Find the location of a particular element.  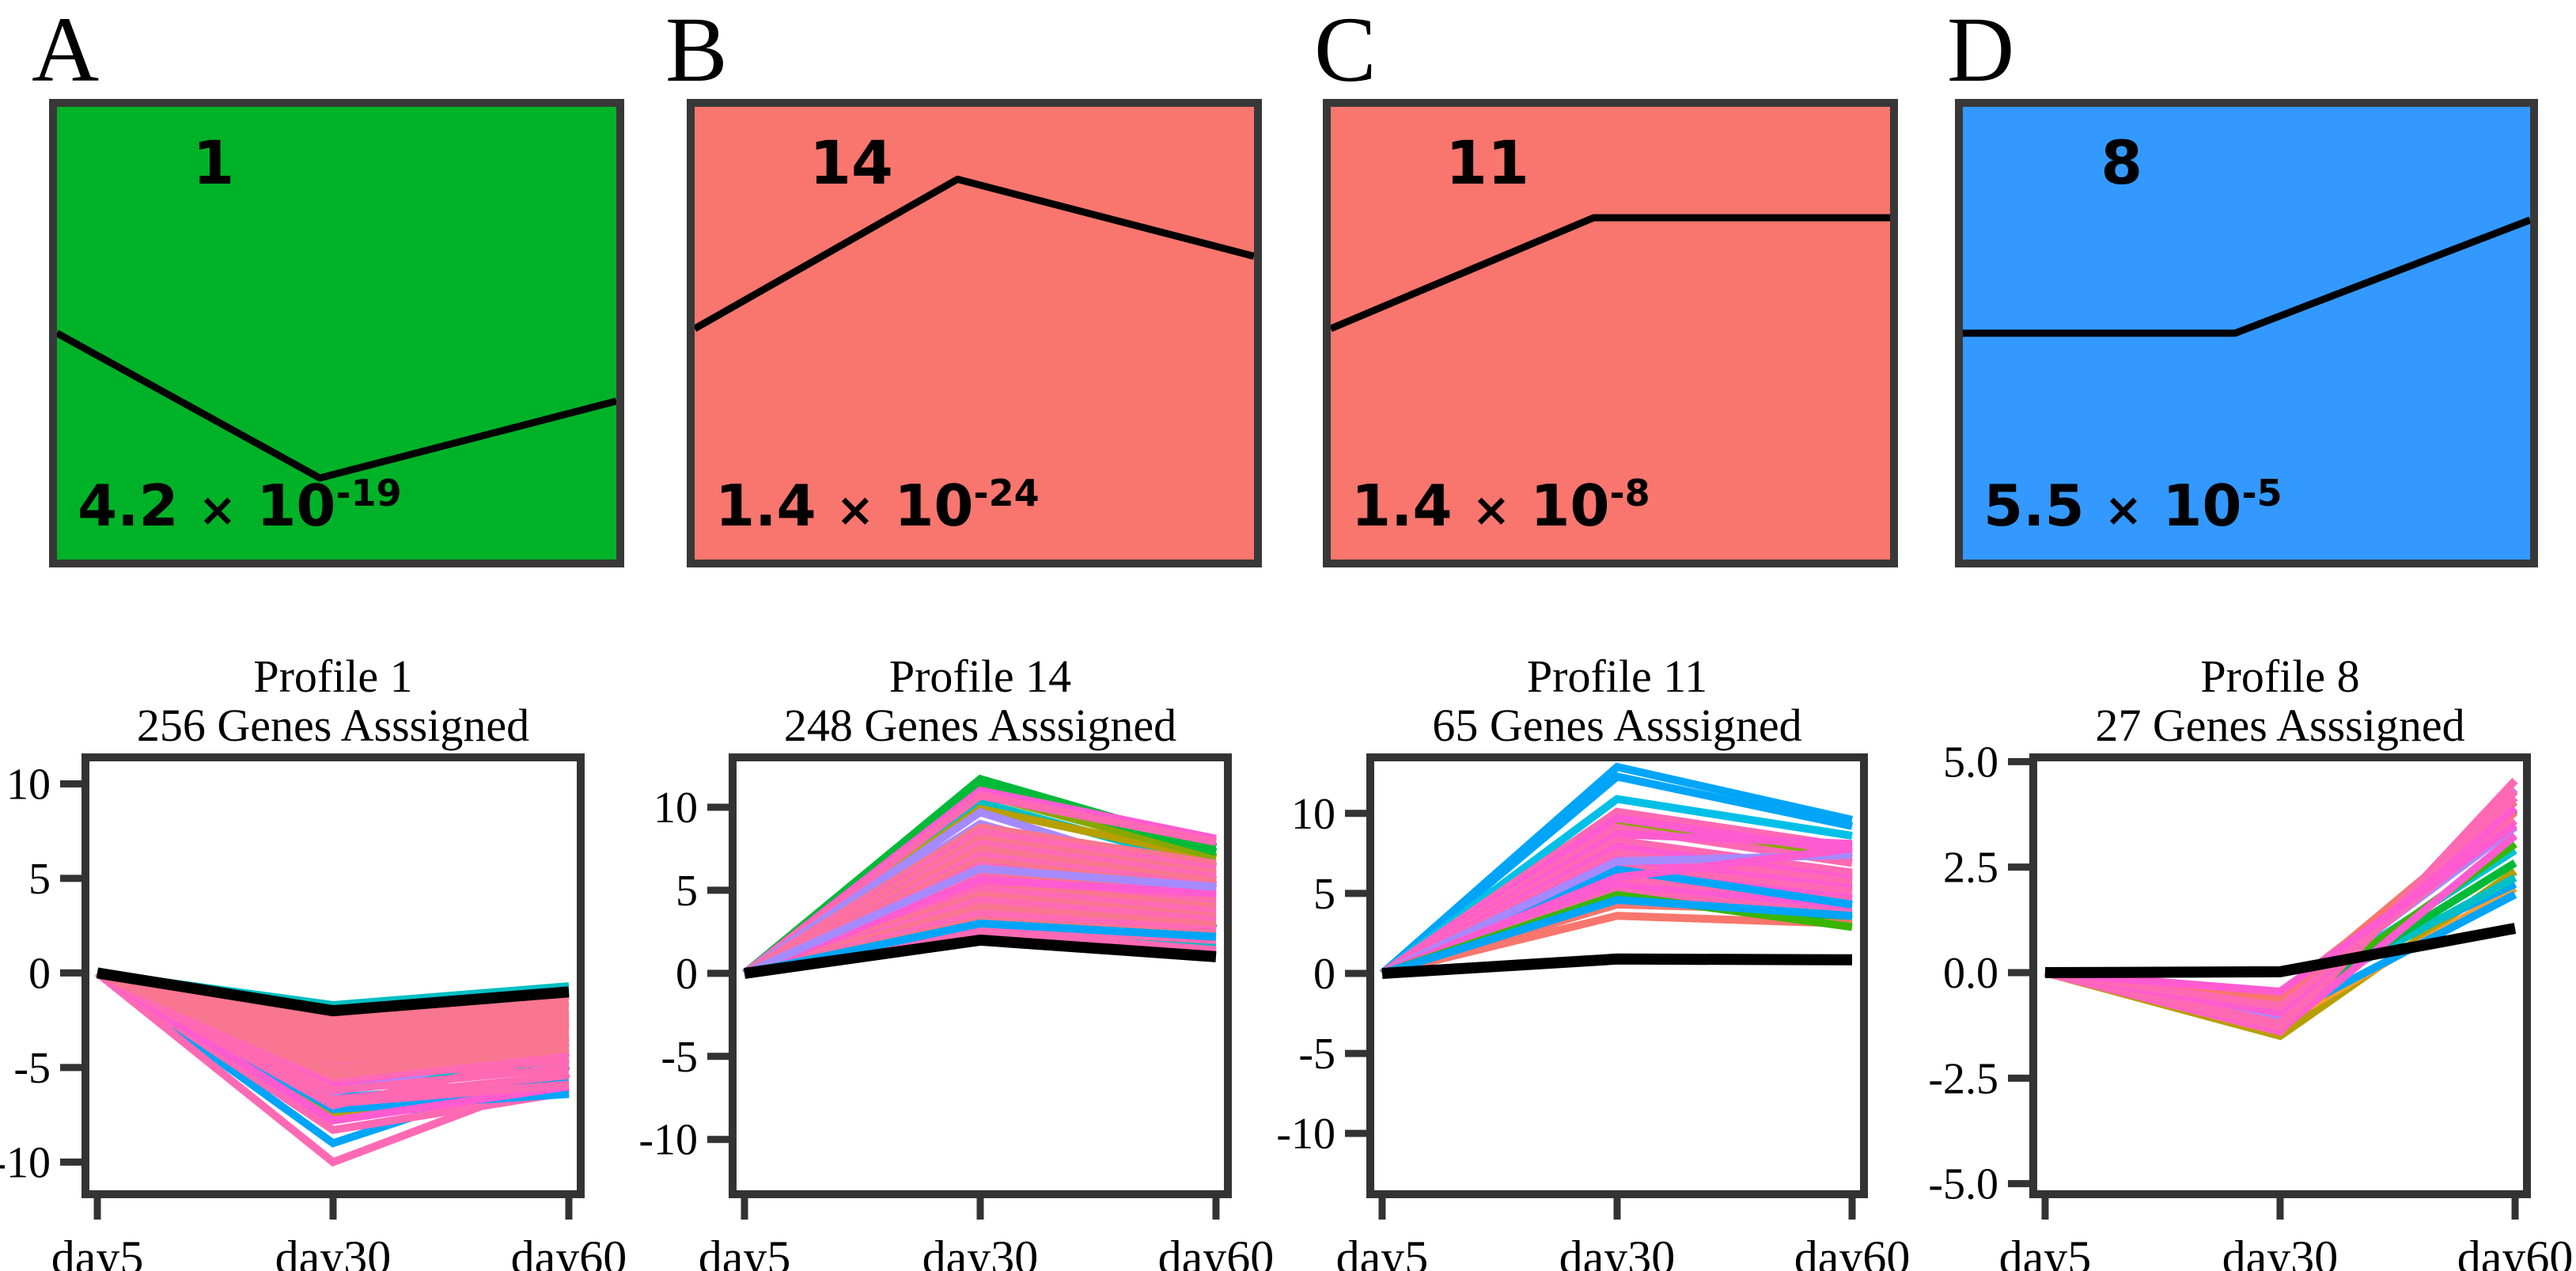

p-value: 1.4 × 10-8 is located at coordinates (1500, 506).